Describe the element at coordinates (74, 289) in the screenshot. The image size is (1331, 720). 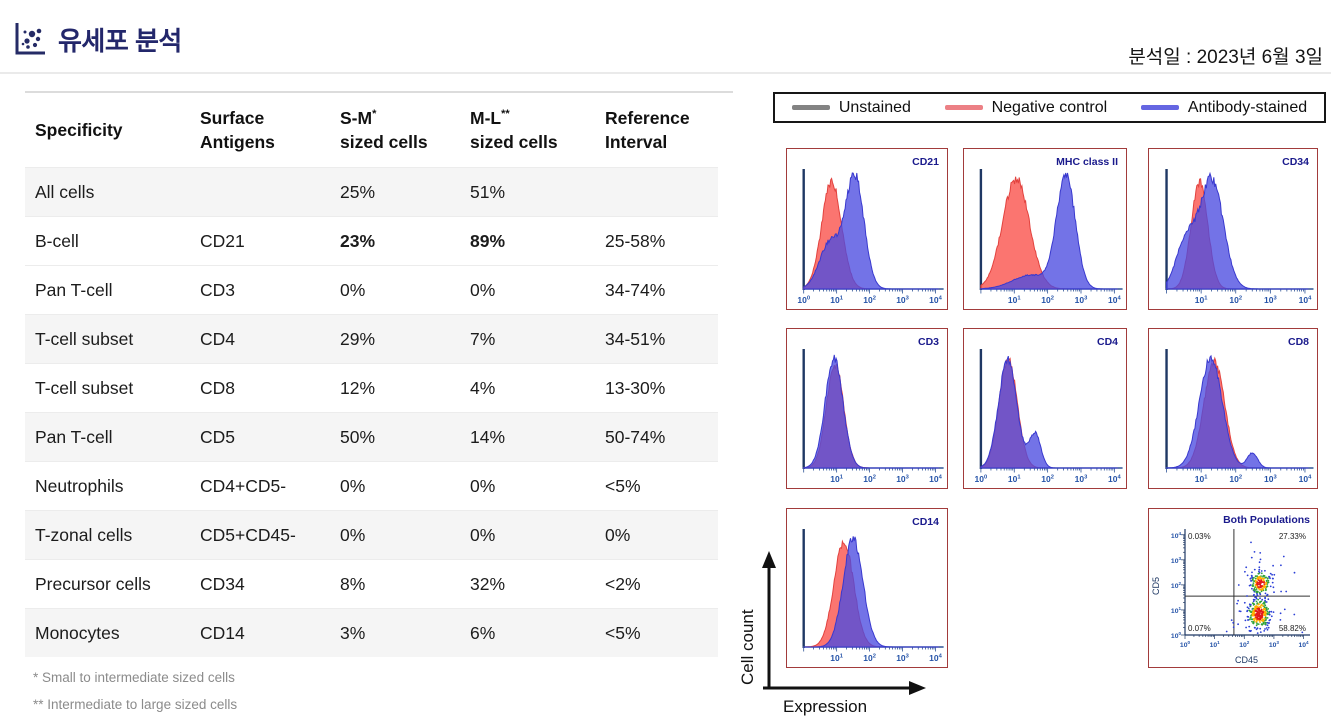
I see `table-cell: Pan T-cell` at that location.